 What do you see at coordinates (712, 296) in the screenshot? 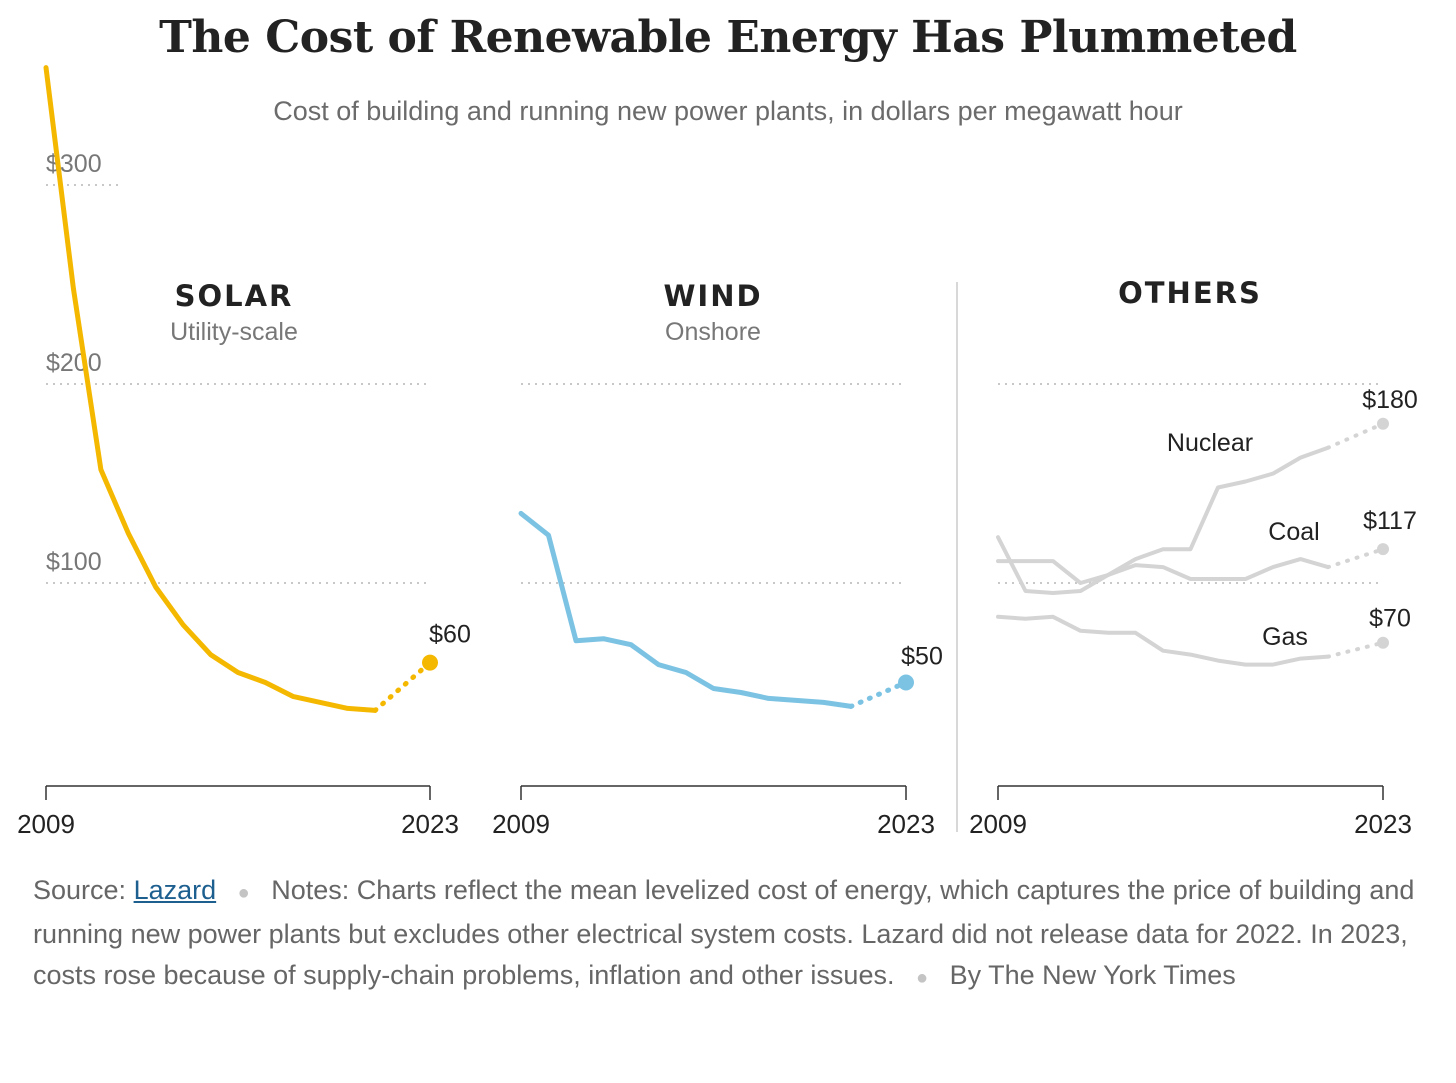
I see `panel-title-wind: WIND` at bounding box center [712, 296].